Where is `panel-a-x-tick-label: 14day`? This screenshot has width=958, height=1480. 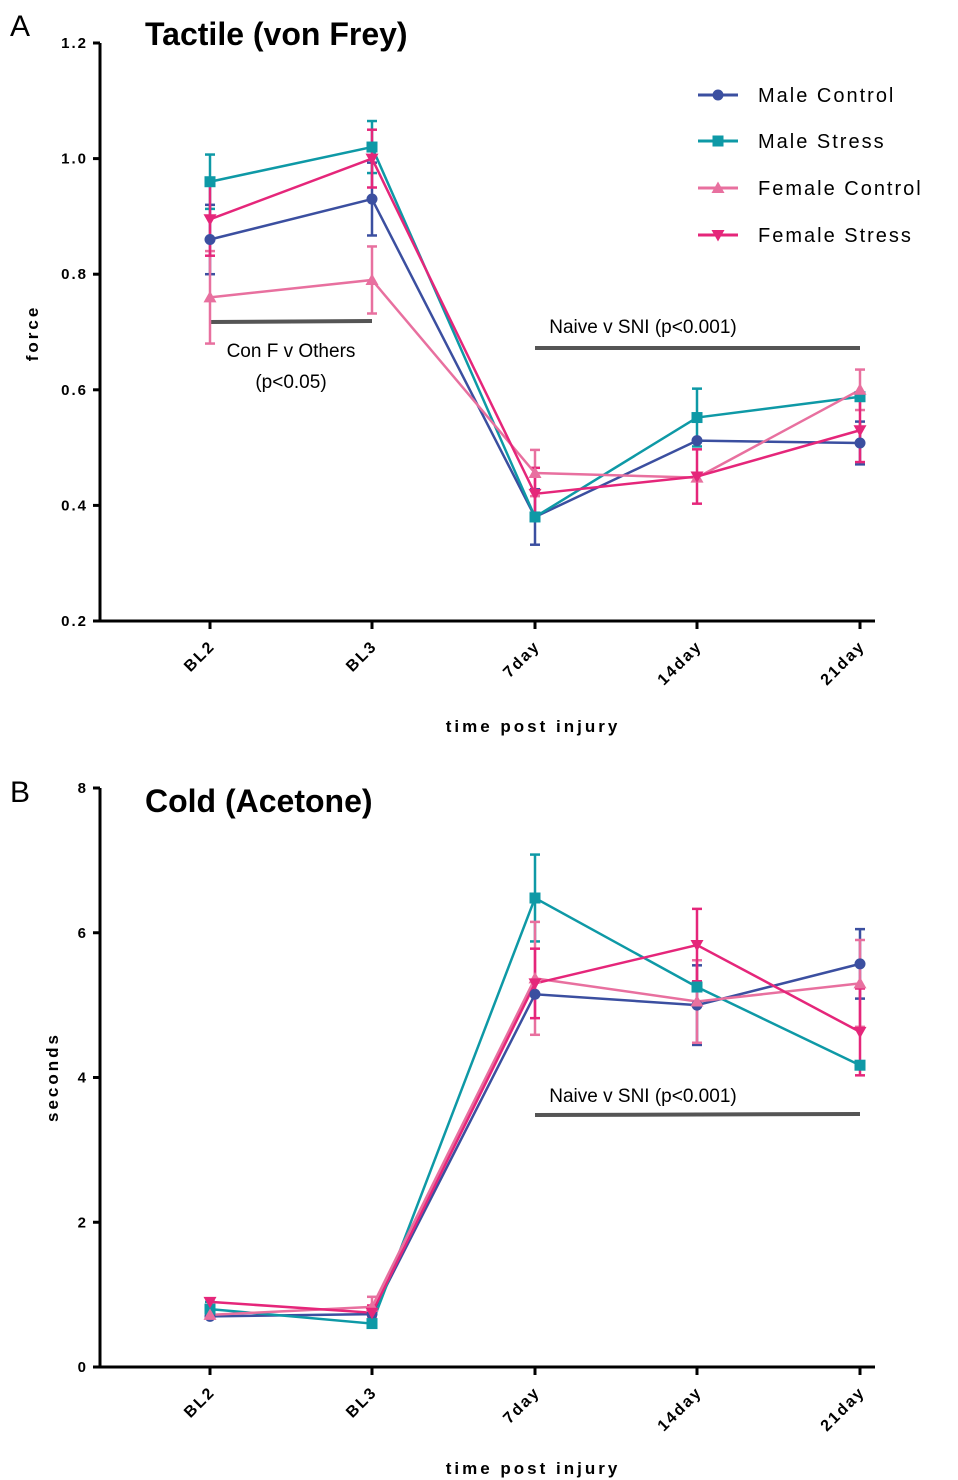 panel-a-x-tick-label: 14day is located at coordinates (680, 663).